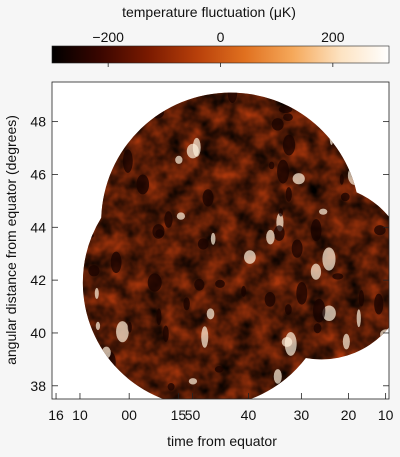 This screenshot has width=400, height=457. I want to click on x-tick-label: 15, so click(179, 415).